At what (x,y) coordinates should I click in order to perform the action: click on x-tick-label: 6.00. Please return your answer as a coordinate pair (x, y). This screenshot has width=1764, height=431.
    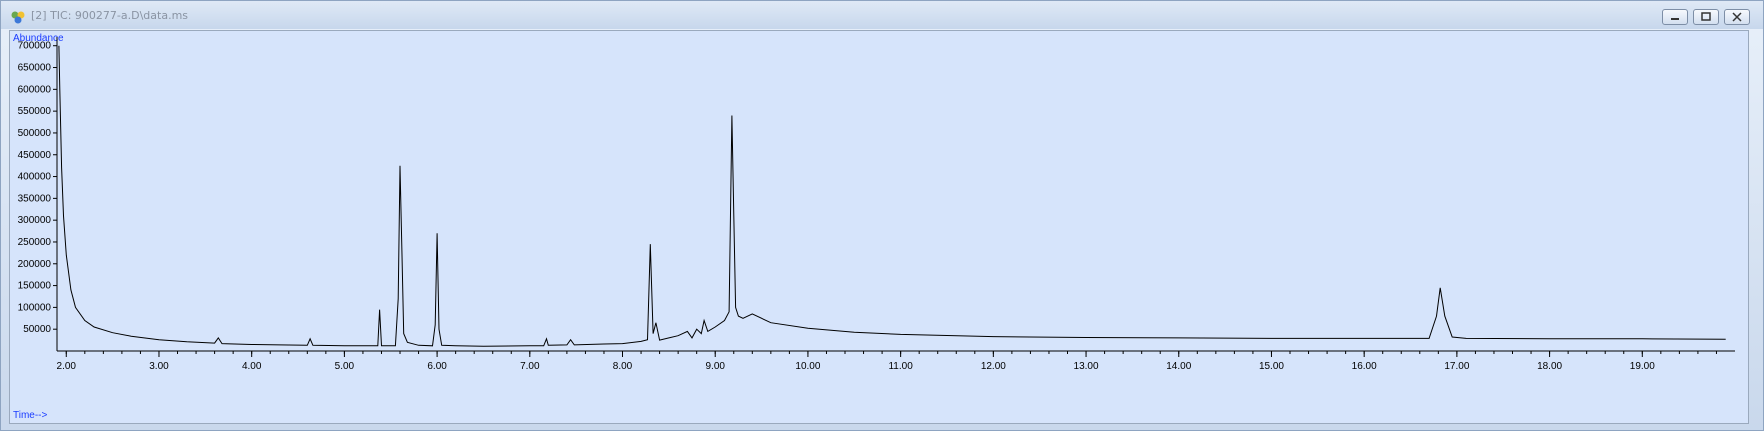
    Looking at the image, I should click on (437, 366).